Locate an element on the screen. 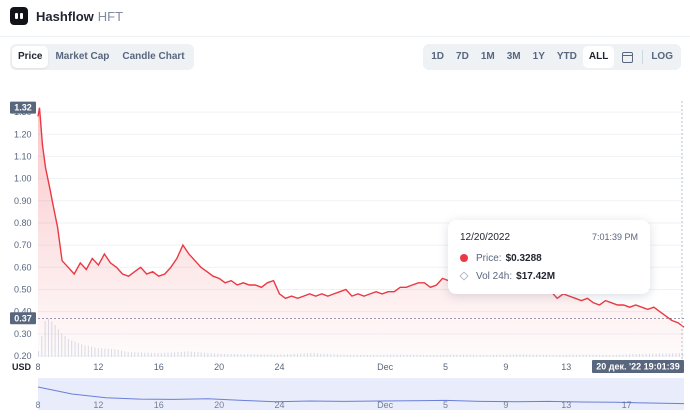 The height and width of the screenshot is (420, 690). tab-candle-chart: Candle Chart is located at coordinates (153, 56).